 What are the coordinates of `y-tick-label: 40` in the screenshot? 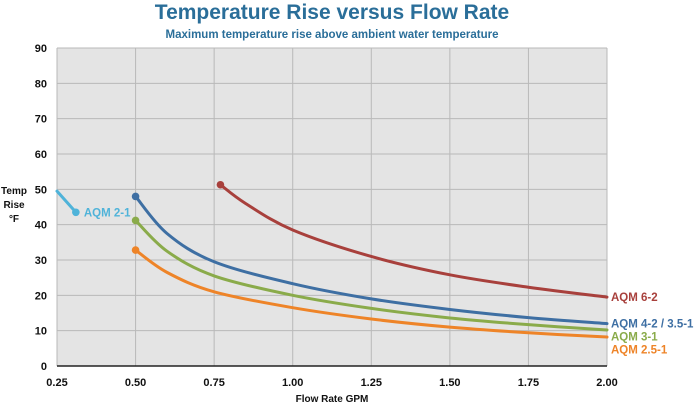 It's located at (41, 226).